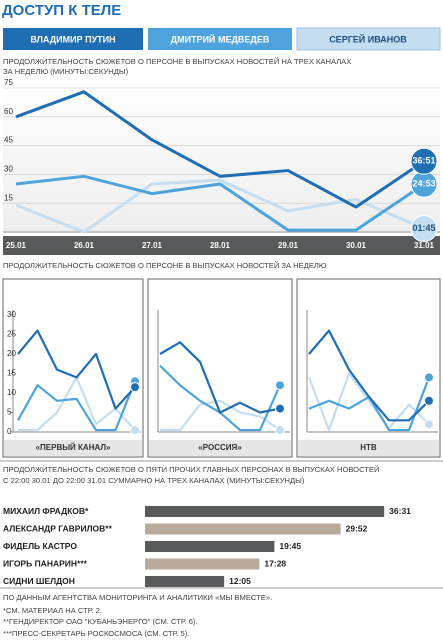  Describe the element at coordinates (16, 245) in the screenshot. I see `x-tick-label: 25.01` at that location.